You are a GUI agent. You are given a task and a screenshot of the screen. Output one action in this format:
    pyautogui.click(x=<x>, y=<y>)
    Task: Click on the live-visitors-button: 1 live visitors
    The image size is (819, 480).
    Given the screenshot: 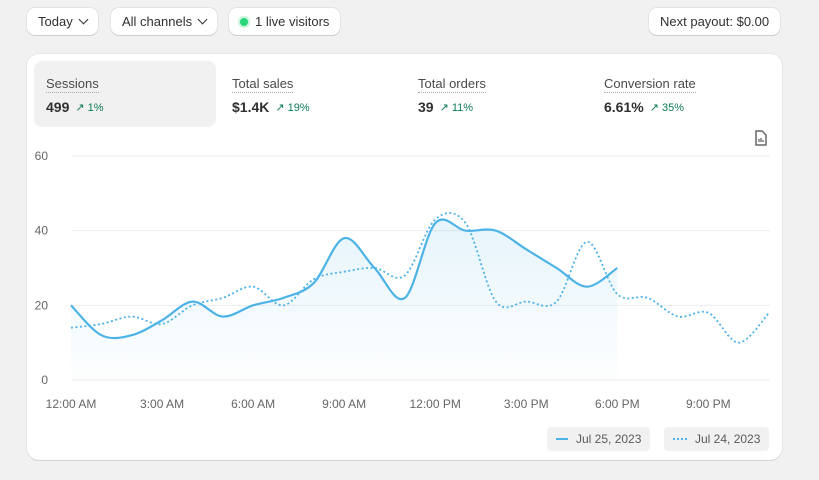 What is the action you would take?
    pyautogui.click(x=285, y=21)
    